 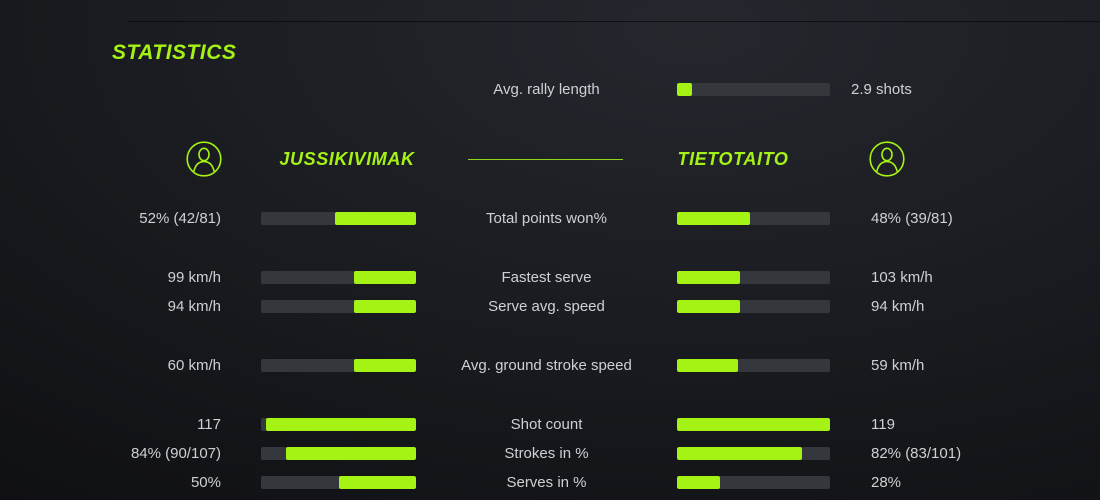 What do you see at coordinates (912, 218) in the screenshot?
I see `stat-right-value: 48% (39/81)` at bounding box center [912, 218].